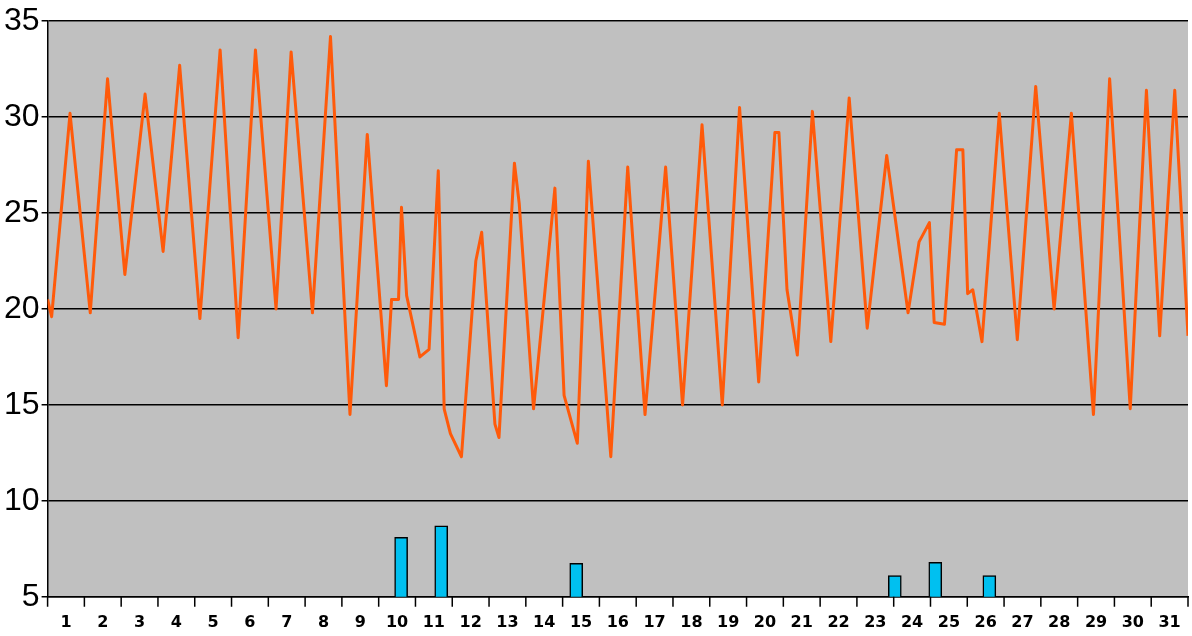 This screenshot has width=1192, height=636. I want to click on x-tick-label: 27, so click(1022, 621).